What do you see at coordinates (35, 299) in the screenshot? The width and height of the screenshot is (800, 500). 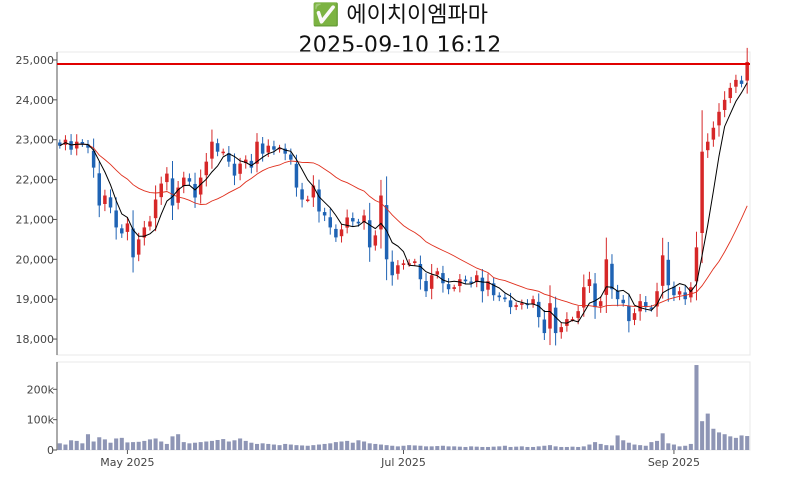 I see `price-y-tick-label: 19,000` at bounding box center [35, 299].